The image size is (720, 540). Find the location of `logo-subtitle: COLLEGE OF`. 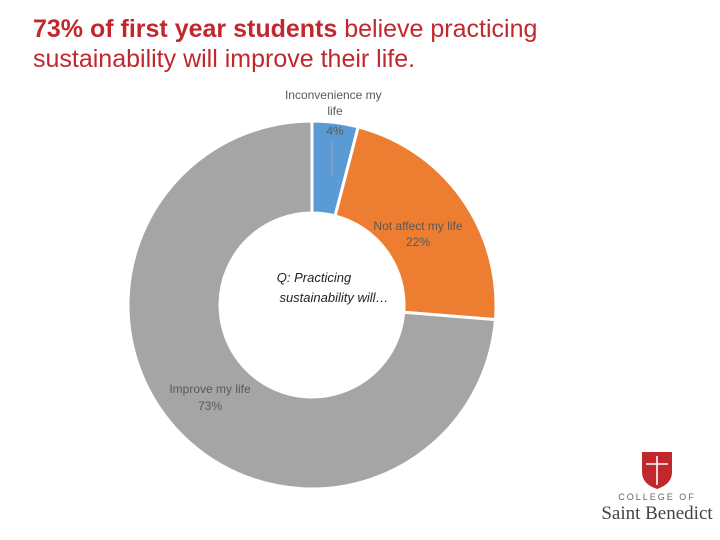

logo-subtitle: COLLEGE OF is located at coordinates (657, 497).